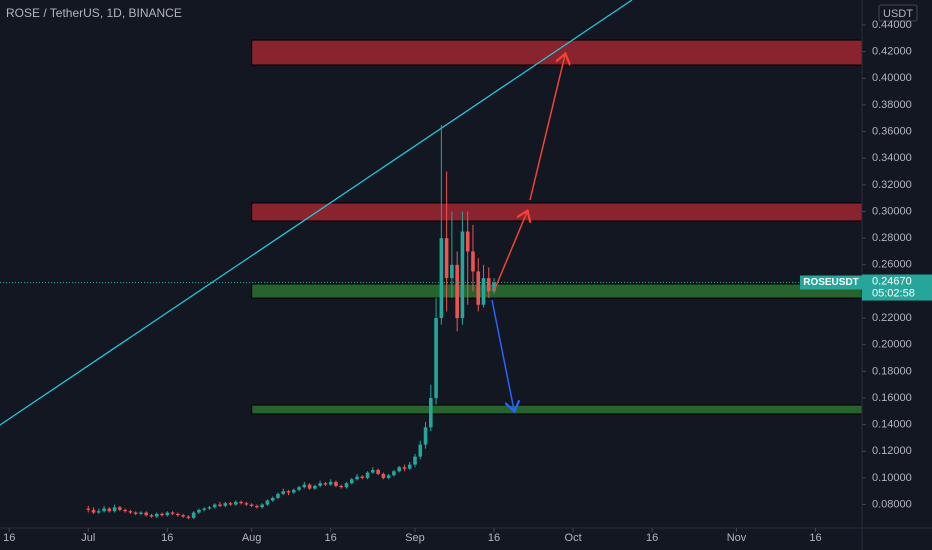  I want to click on y-tick-label: 0.42000, so click(892, 52).